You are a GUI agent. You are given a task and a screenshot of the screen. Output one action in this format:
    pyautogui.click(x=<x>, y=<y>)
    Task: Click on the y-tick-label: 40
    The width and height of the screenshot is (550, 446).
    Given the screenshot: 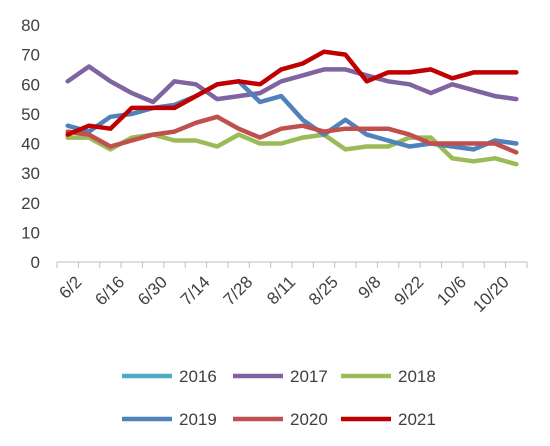 What is the action you would take?
    pyautogui.click(x=30, y=144)
    